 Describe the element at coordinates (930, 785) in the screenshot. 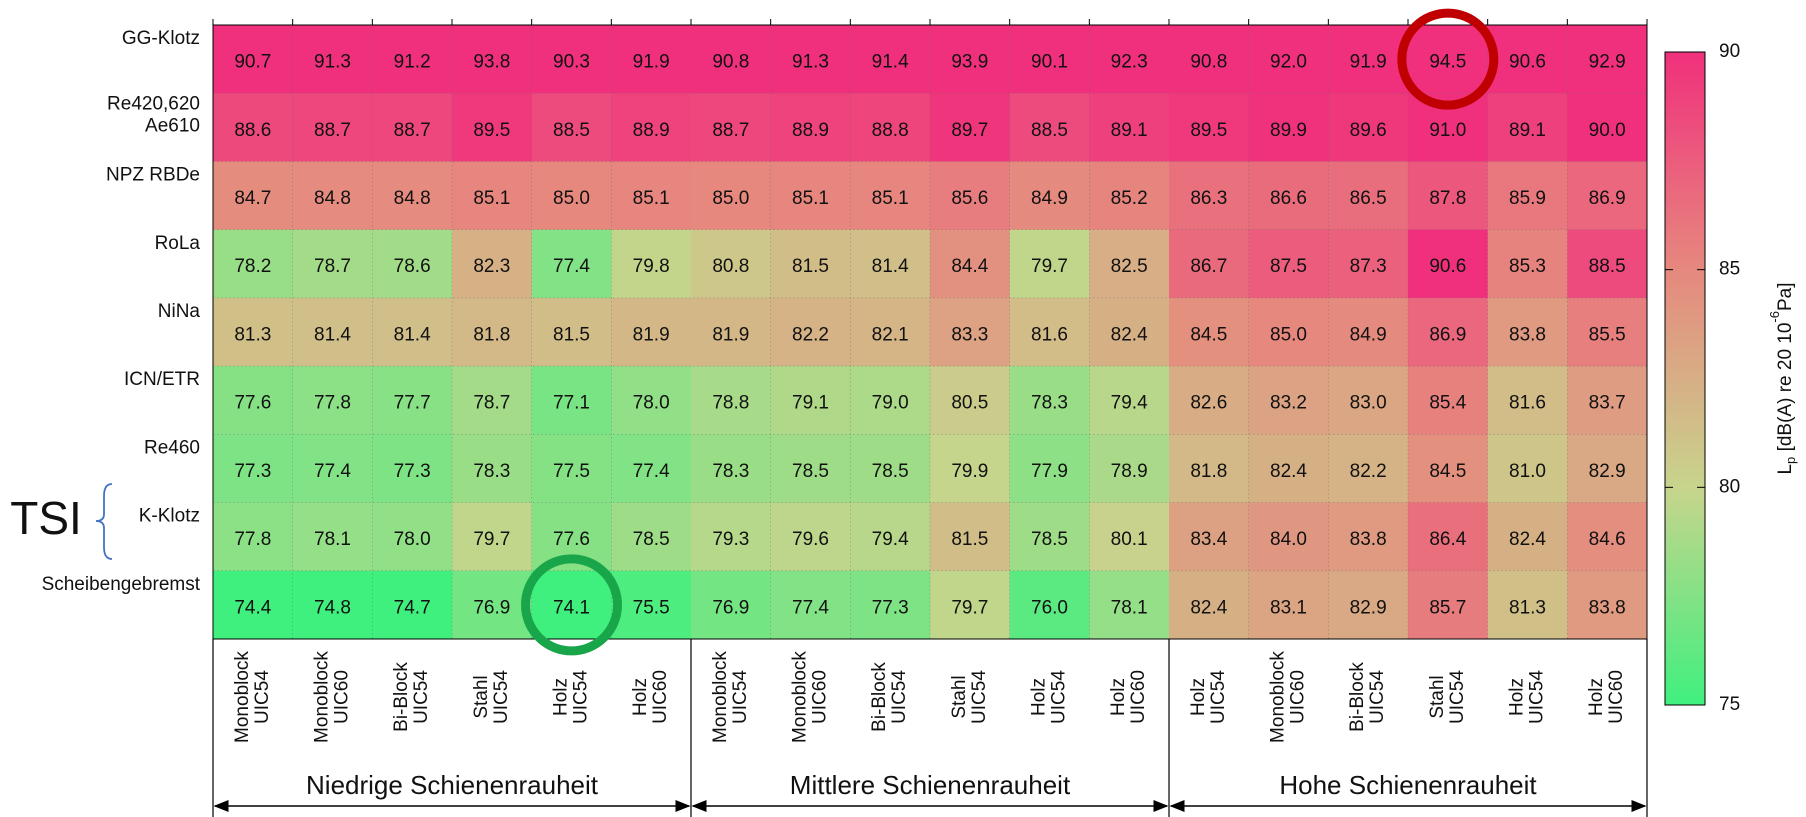

I see `group-label: Mittlere Schienenrauheit` at that location.